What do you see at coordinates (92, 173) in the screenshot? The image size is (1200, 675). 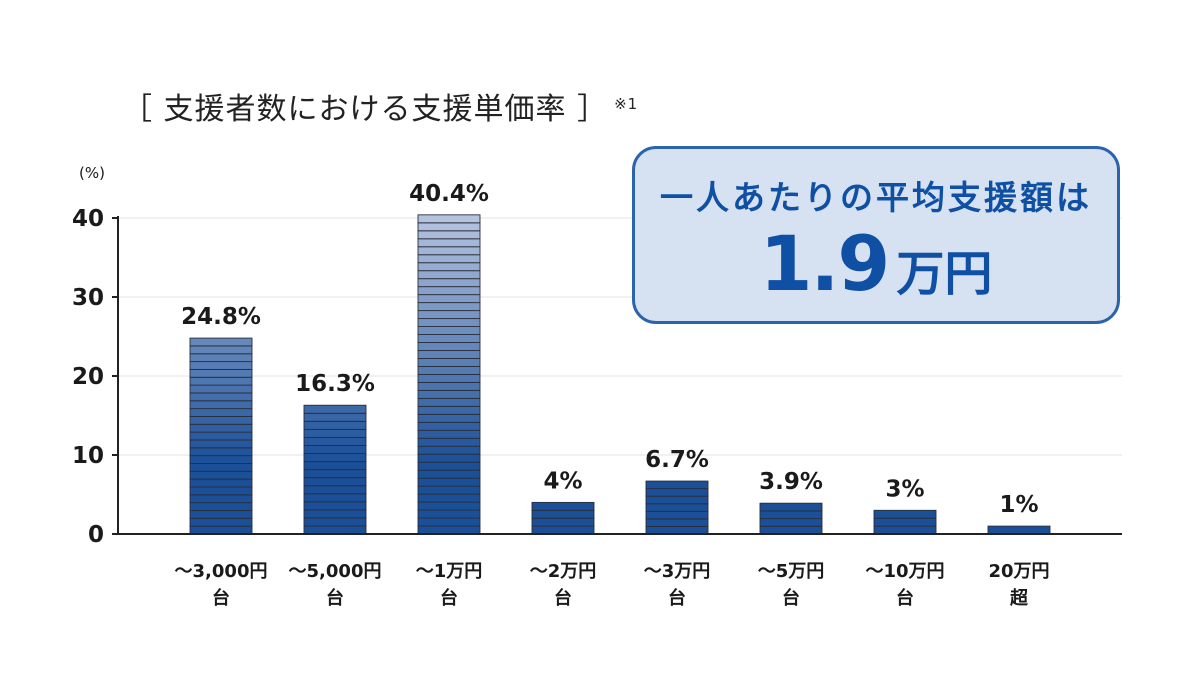 I see `y-axis-label: (%)` at bounding box center [92, 173].